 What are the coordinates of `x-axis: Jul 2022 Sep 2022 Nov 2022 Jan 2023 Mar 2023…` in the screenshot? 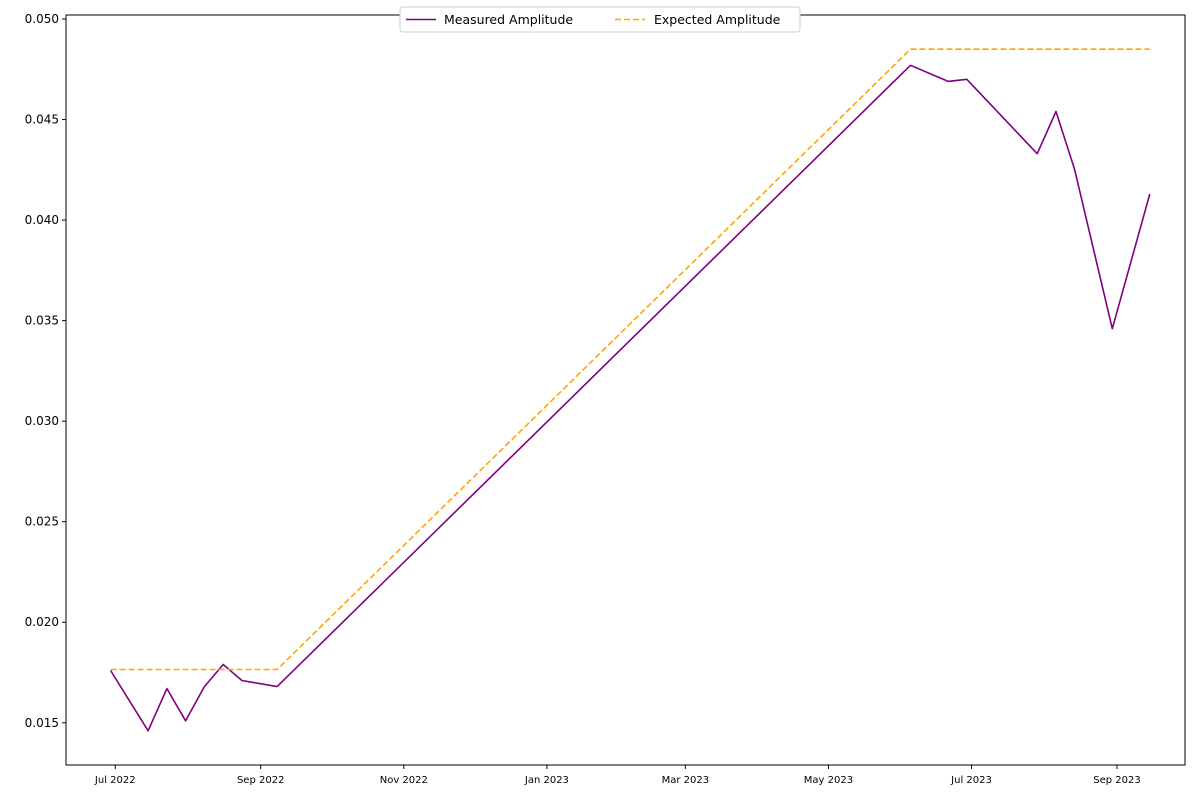 It's located at (617, 775).